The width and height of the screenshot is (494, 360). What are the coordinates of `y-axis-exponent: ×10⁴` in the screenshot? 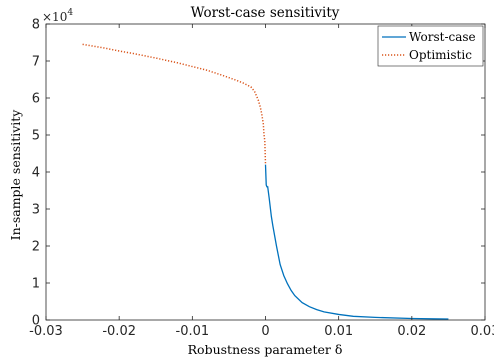 It's located at (57, 16).